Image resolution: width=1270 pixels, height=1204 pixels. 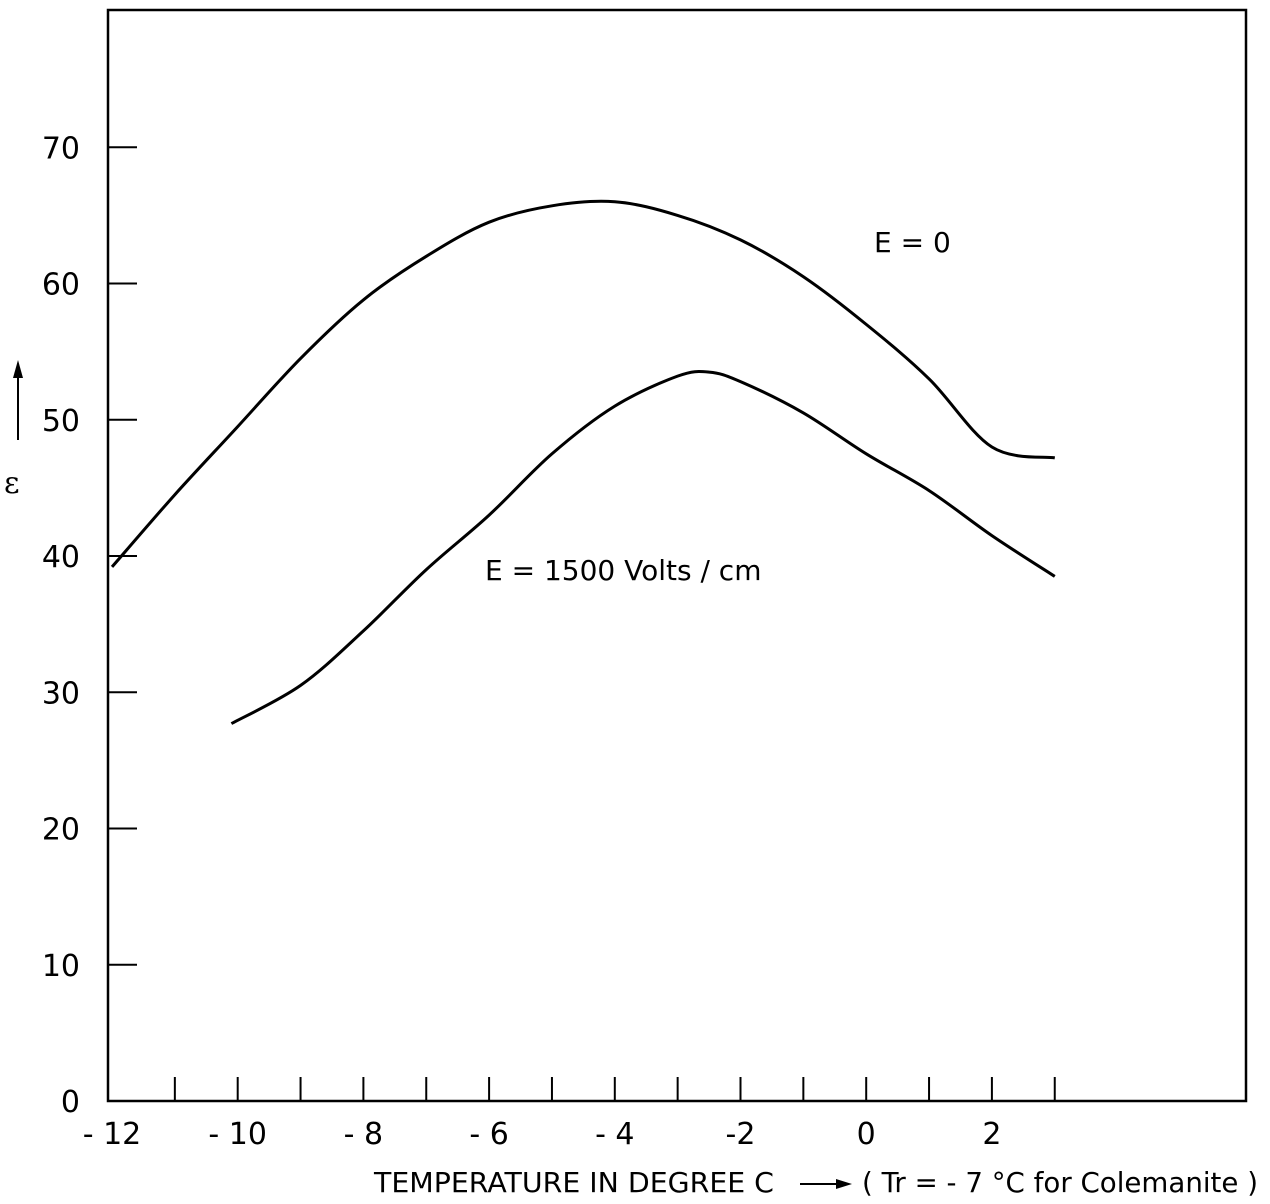 What do you see at coordinates (13, 430) in the screenshot?
I see `y-axis-title: ε` at bounding box center [13, 430].